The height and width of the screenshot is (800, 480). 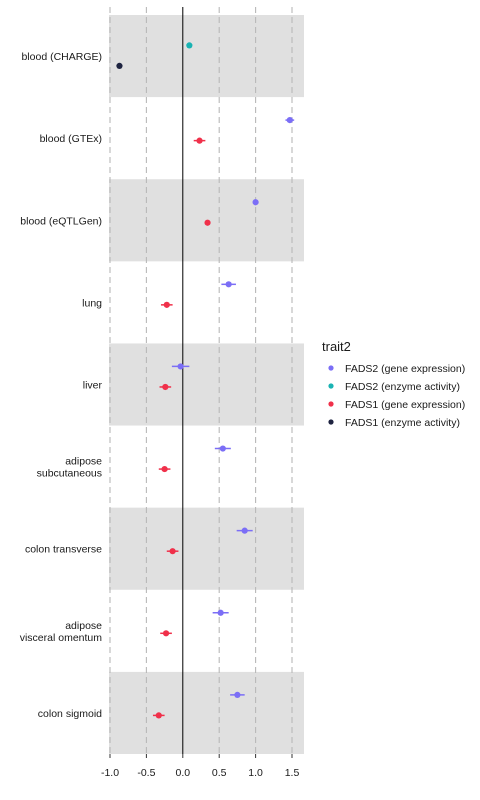 What do you see at coordinates (405, 405) in the screenshot?
I see `legend-label: FADS1 (gene expression)` at bounding box center [405, 405].